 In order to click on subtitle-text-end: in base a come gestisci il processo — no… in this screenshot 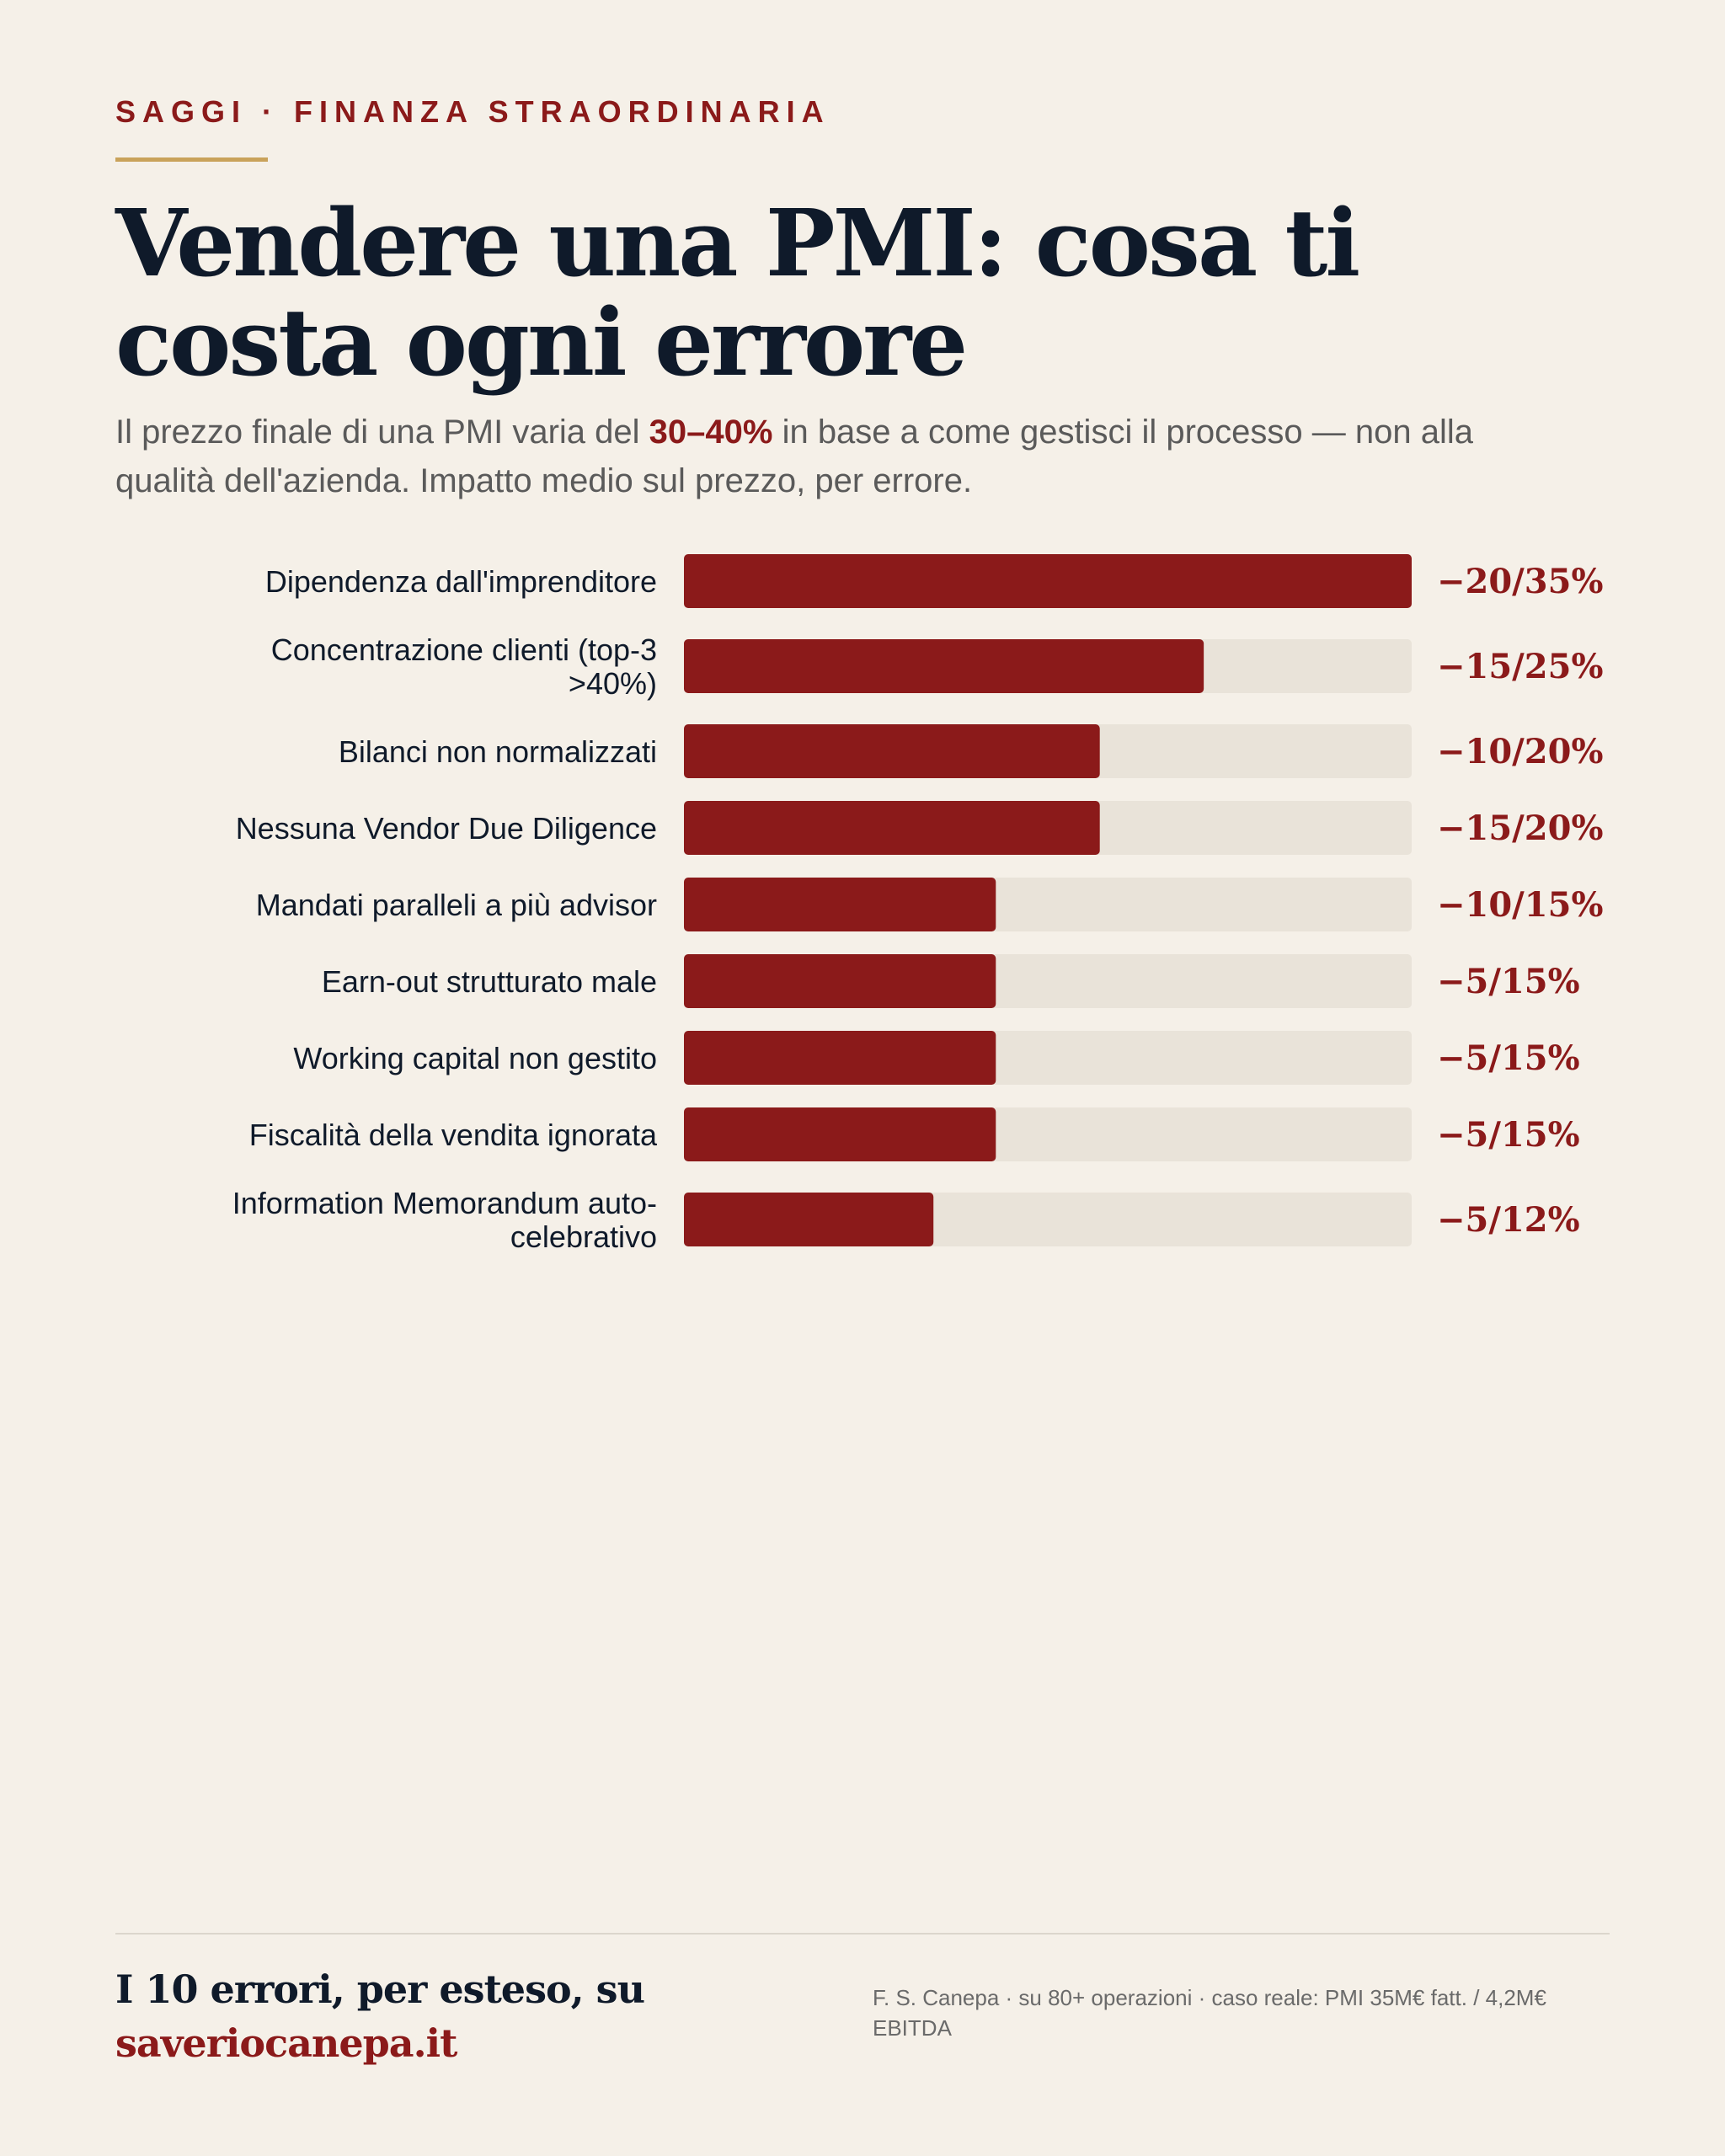, I will do `click(794, 456)`.